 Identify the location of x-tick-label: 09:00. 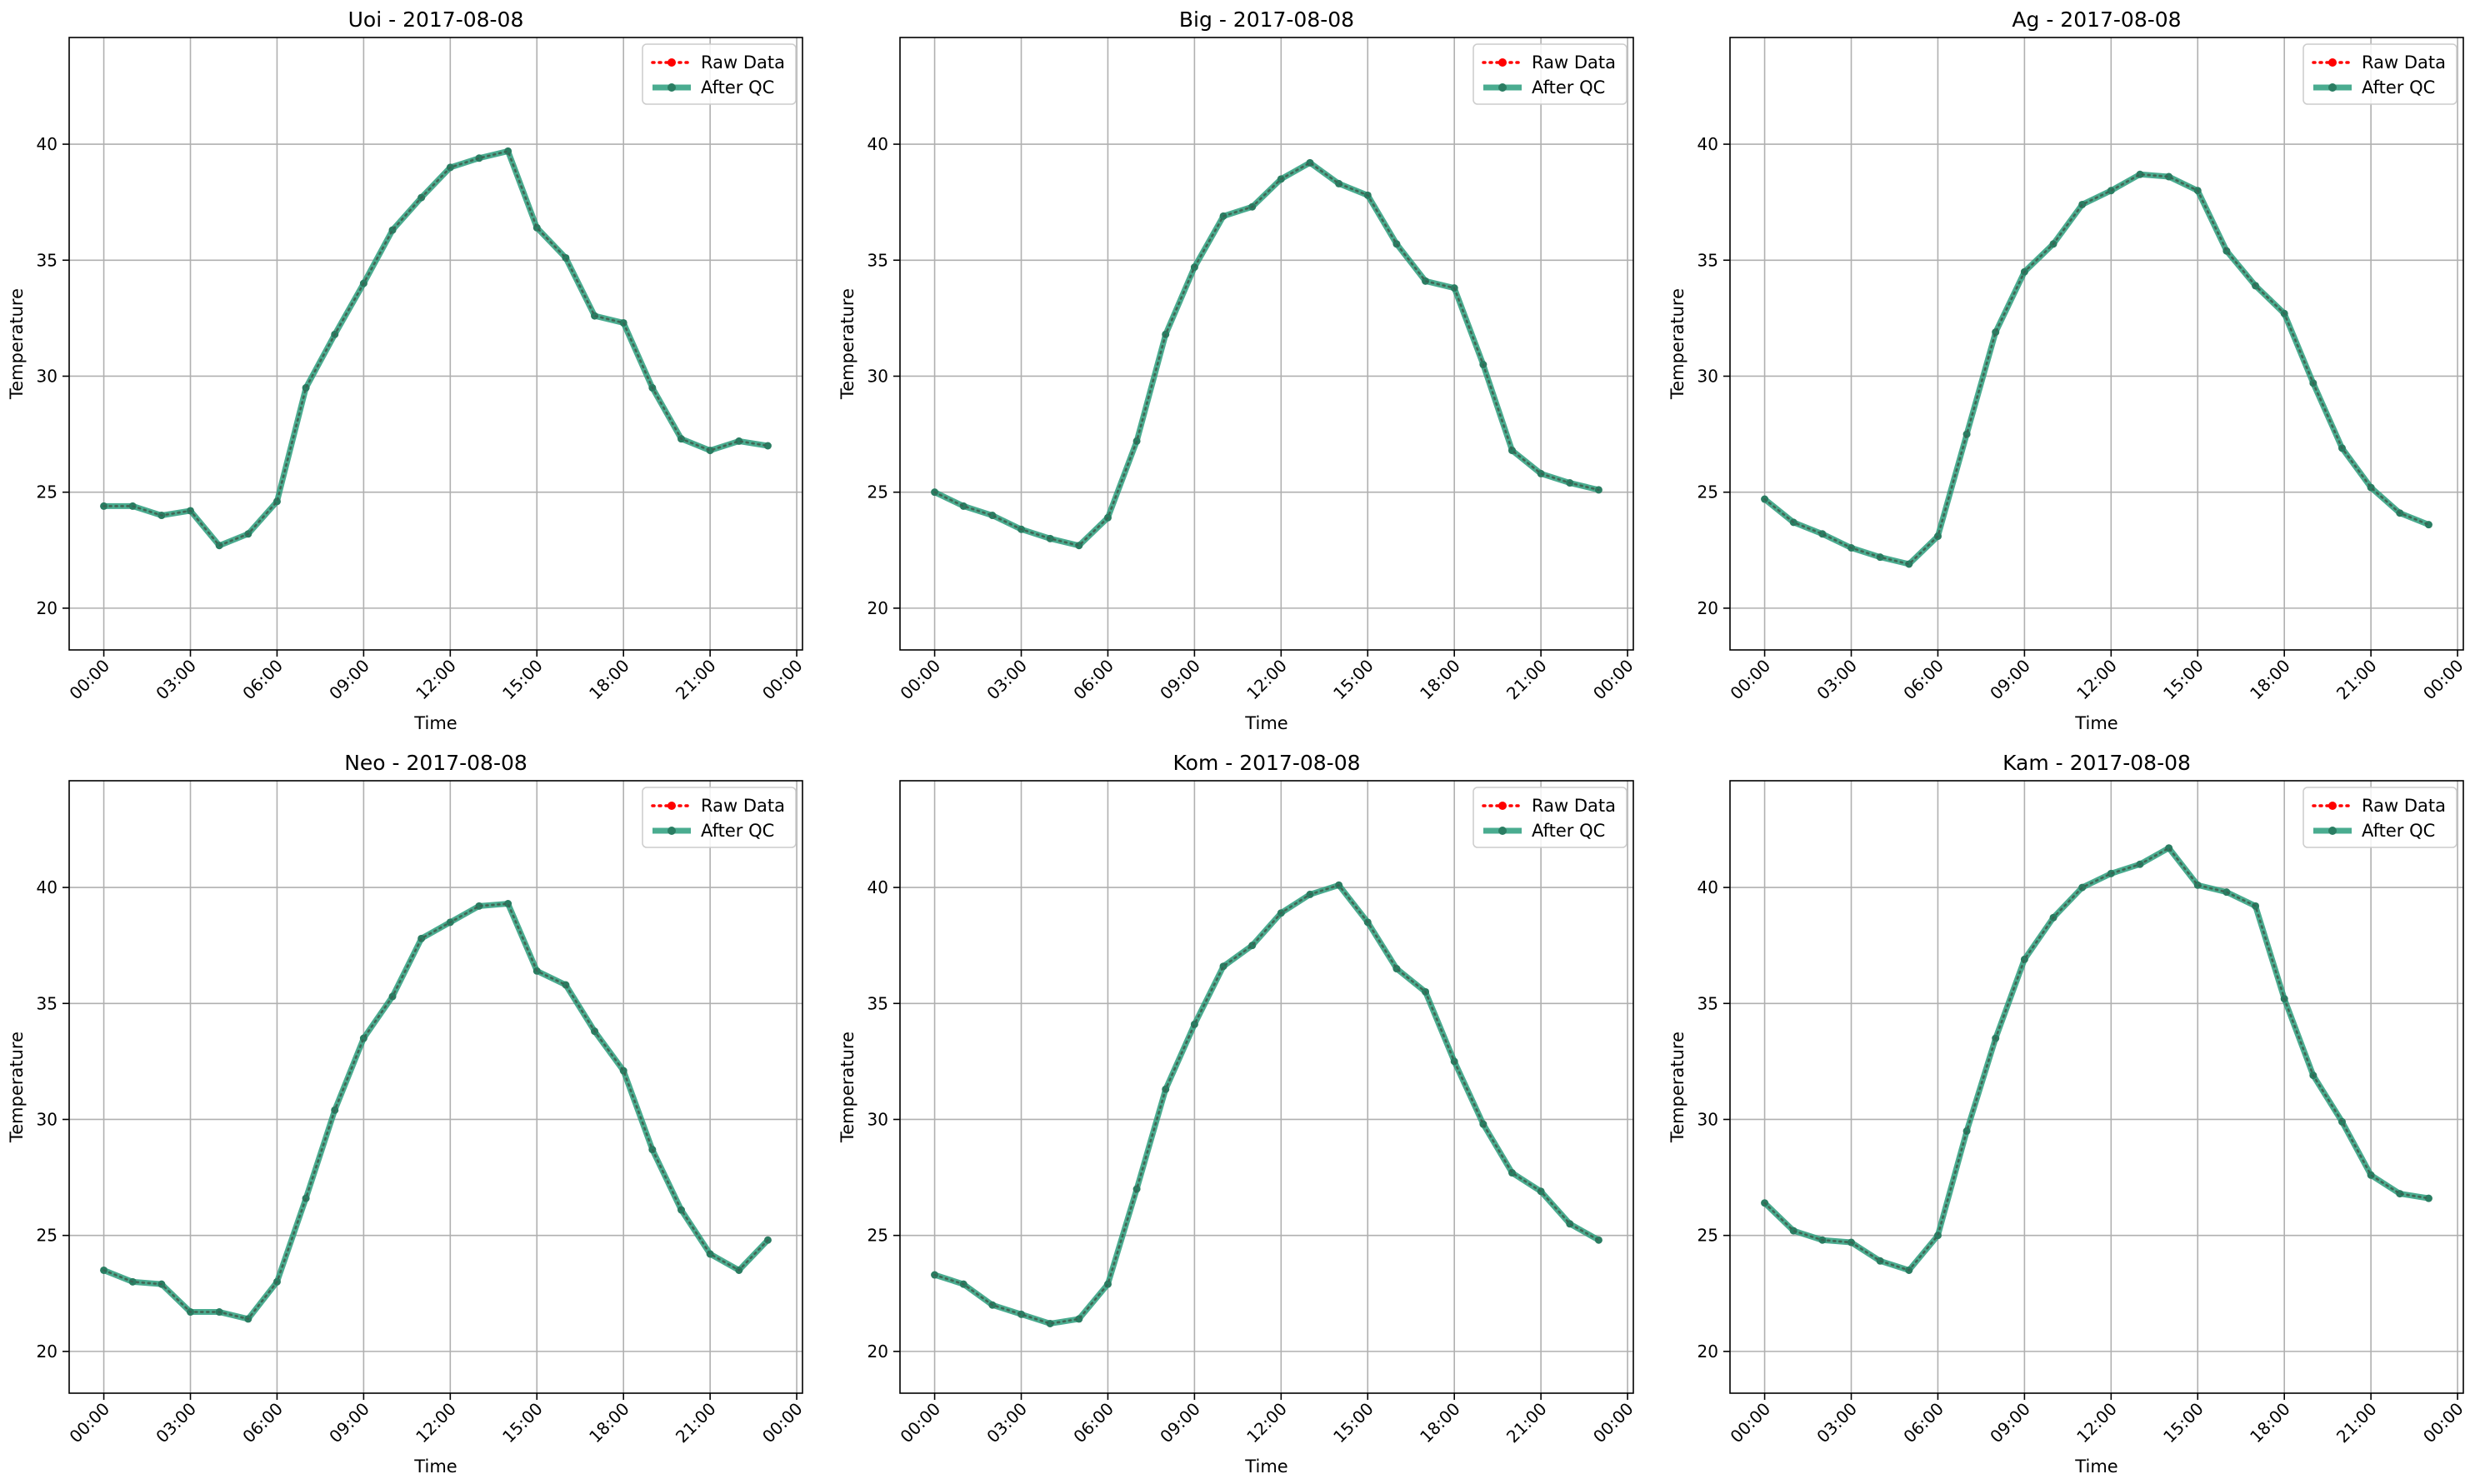
(2010, 680).